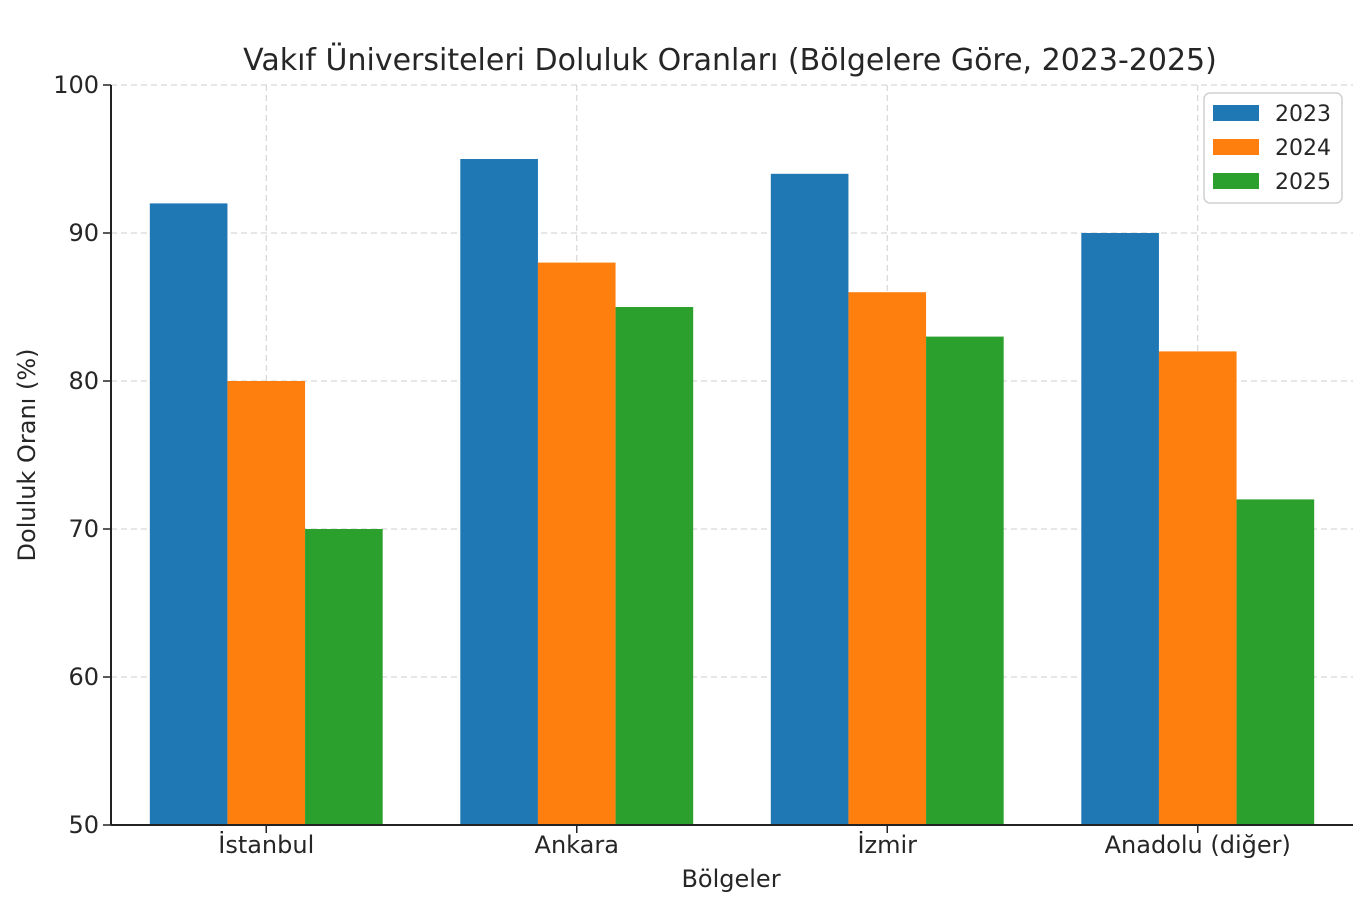  Describe the element at coordinates (83, 233) in the screenshot. I see `y-tick-label: 90` at that location.